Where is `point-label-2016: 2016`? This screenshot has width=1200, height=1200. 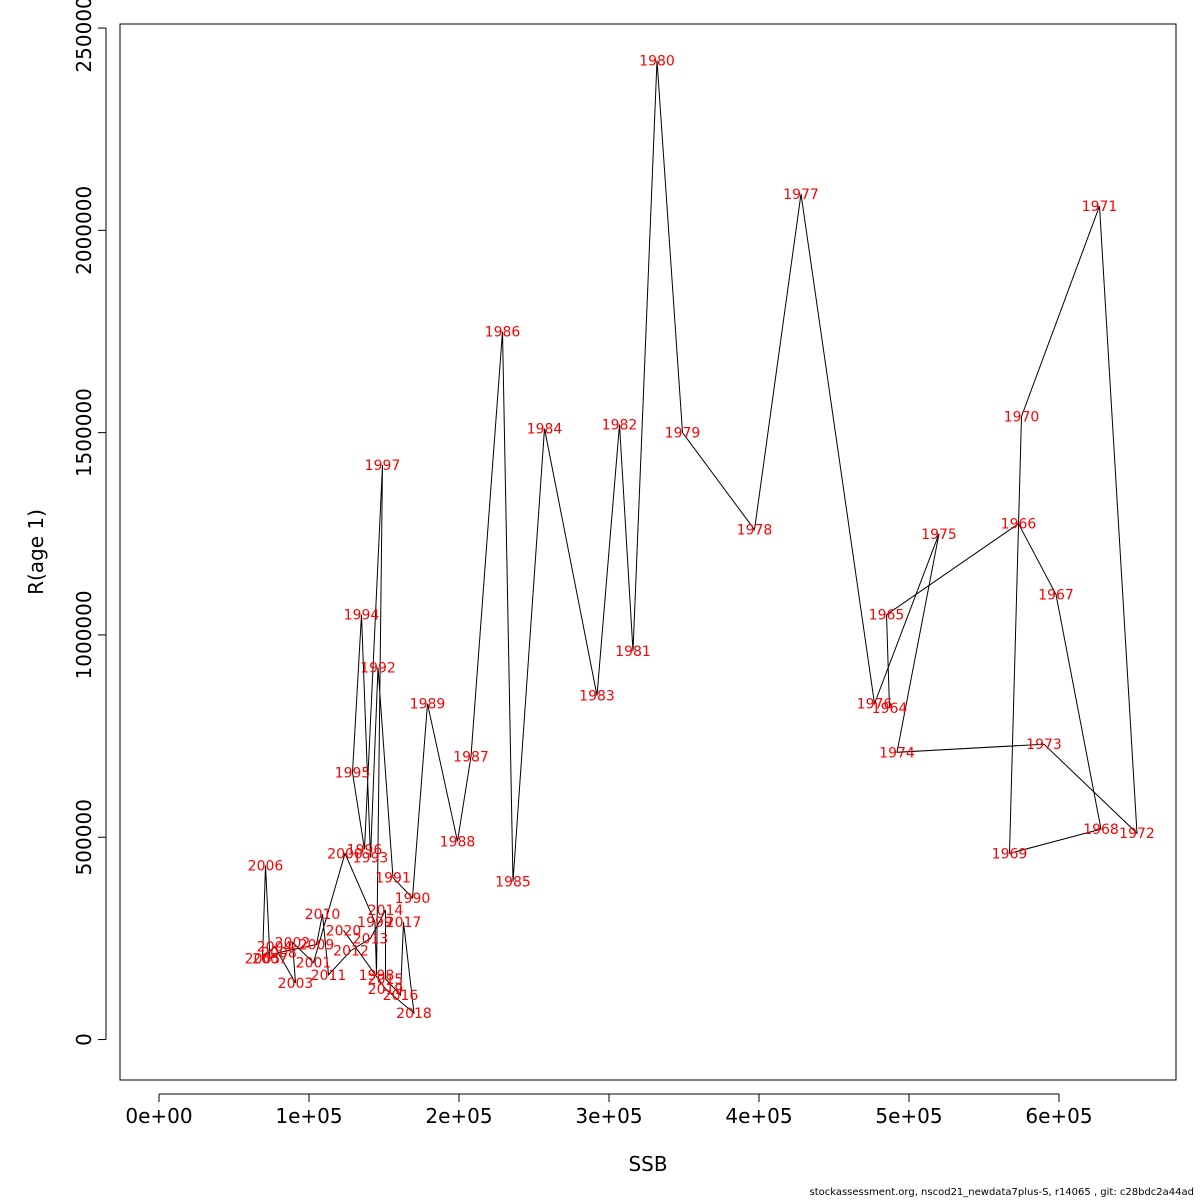
point-label-2016: 2016 is located at coordinates (401, 996).